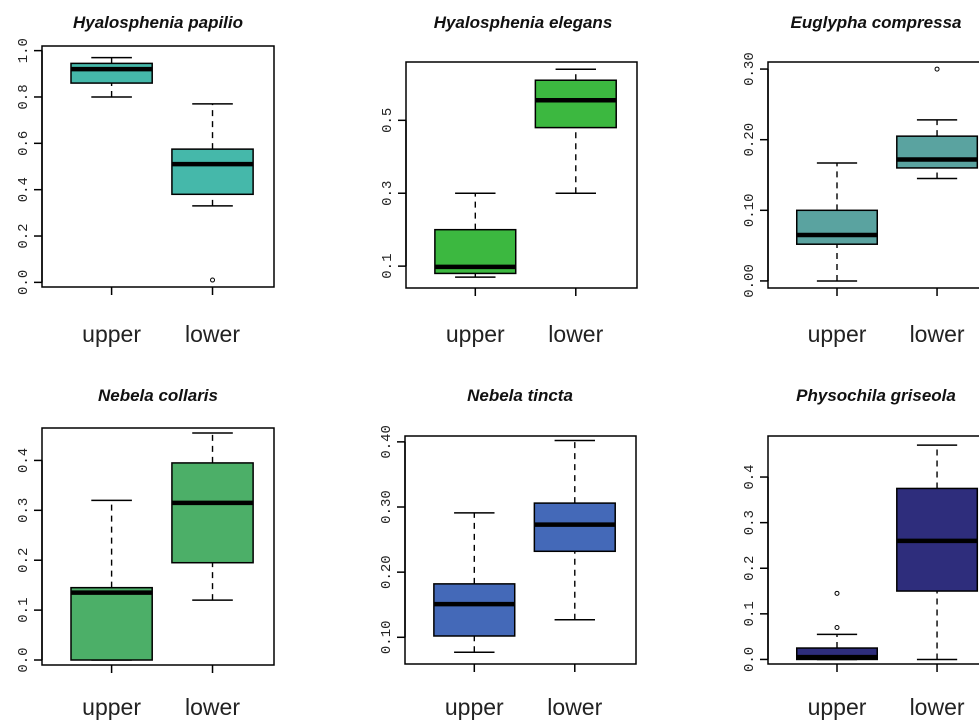  What do you see at coordinates (24, 96) in the screenshot?
I see `y-tick-label: 0.8` at bounding box center [24, 96].